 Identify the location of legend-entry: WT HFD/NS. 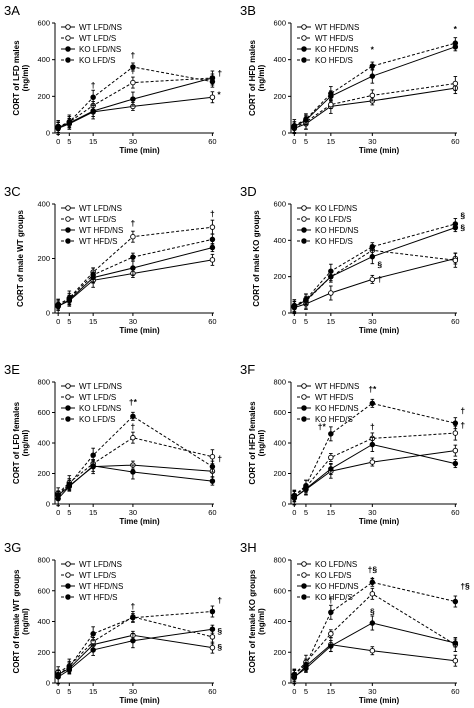
(337, 386).